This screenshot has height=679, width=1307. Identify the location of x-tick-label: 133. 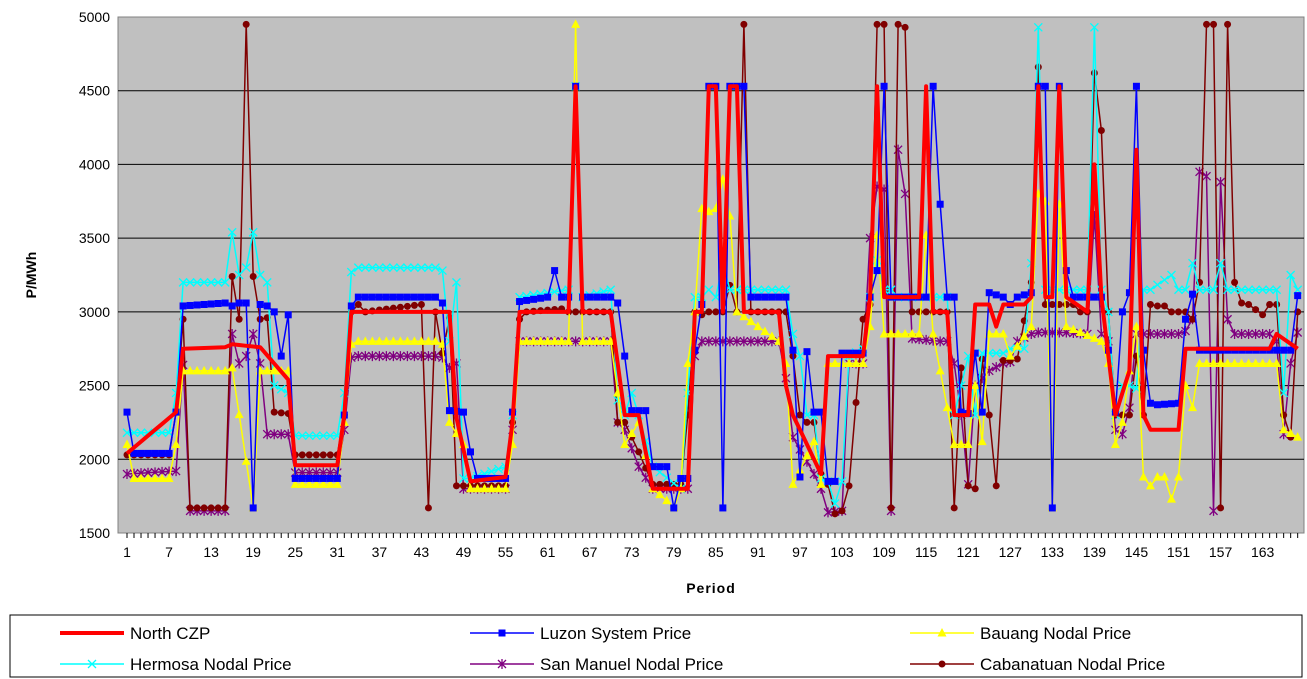
(1053, 552).